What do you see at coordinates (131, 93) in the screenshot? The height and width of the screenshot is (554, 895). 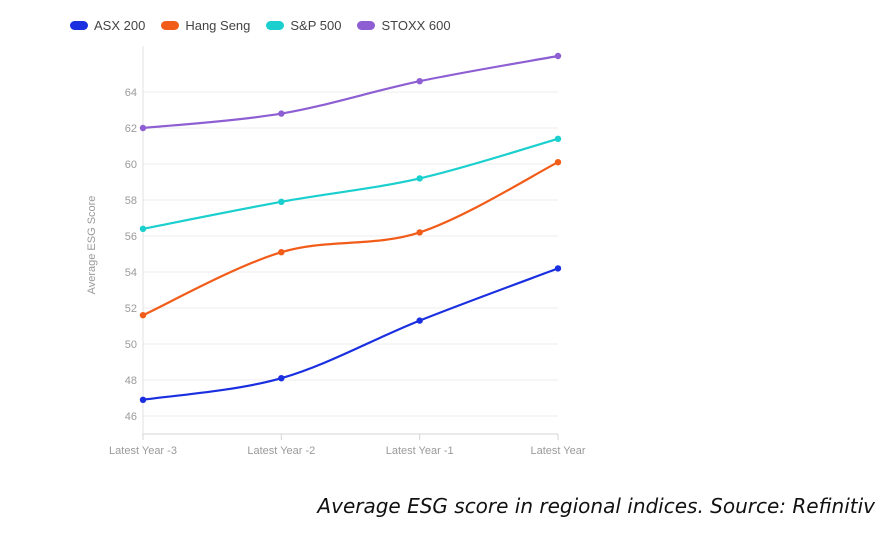 I see `y-tick-label: 64` at bounding box center [131, 93].